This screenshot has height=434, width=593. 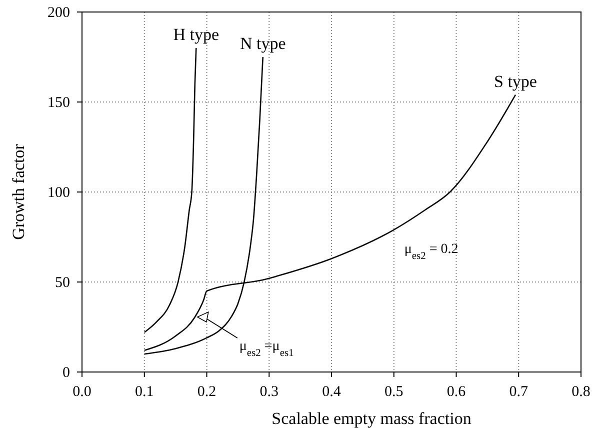 What do you see at coordinates (581, 392) in the screenshot?
I see `x-tick-label: 0.8` at bounding box center [581, 392].